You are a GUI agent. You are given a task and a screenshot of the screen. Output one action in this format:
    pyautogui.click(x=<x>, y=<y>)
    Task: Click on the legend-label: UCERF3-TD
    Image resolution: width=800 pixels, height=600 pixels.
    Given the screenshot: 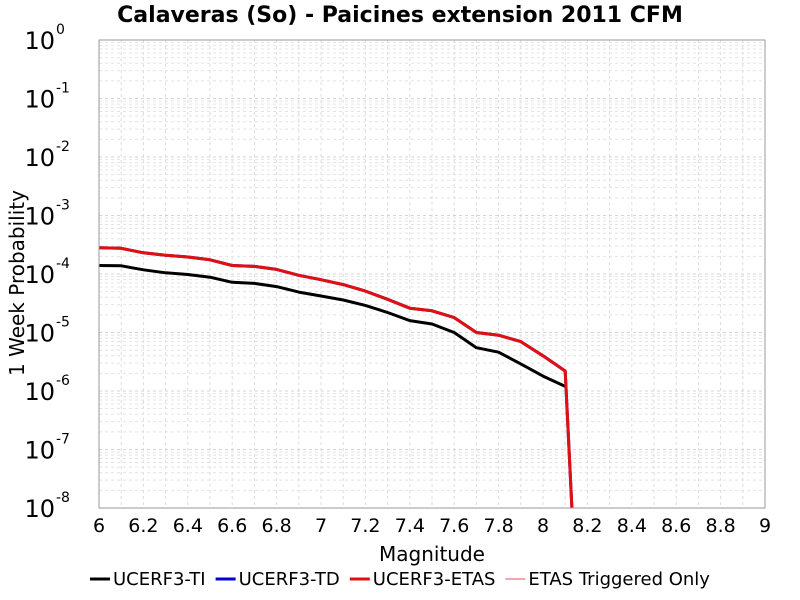 What is the action you would take?
    pyautogui.click(x=289, y=579)
    